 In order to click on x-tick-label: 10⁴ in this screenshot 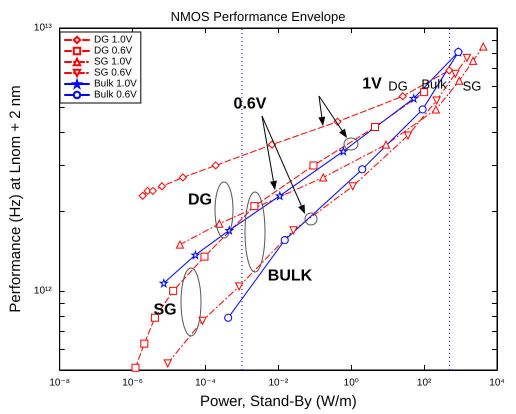, I will do `click(497, 383)`.